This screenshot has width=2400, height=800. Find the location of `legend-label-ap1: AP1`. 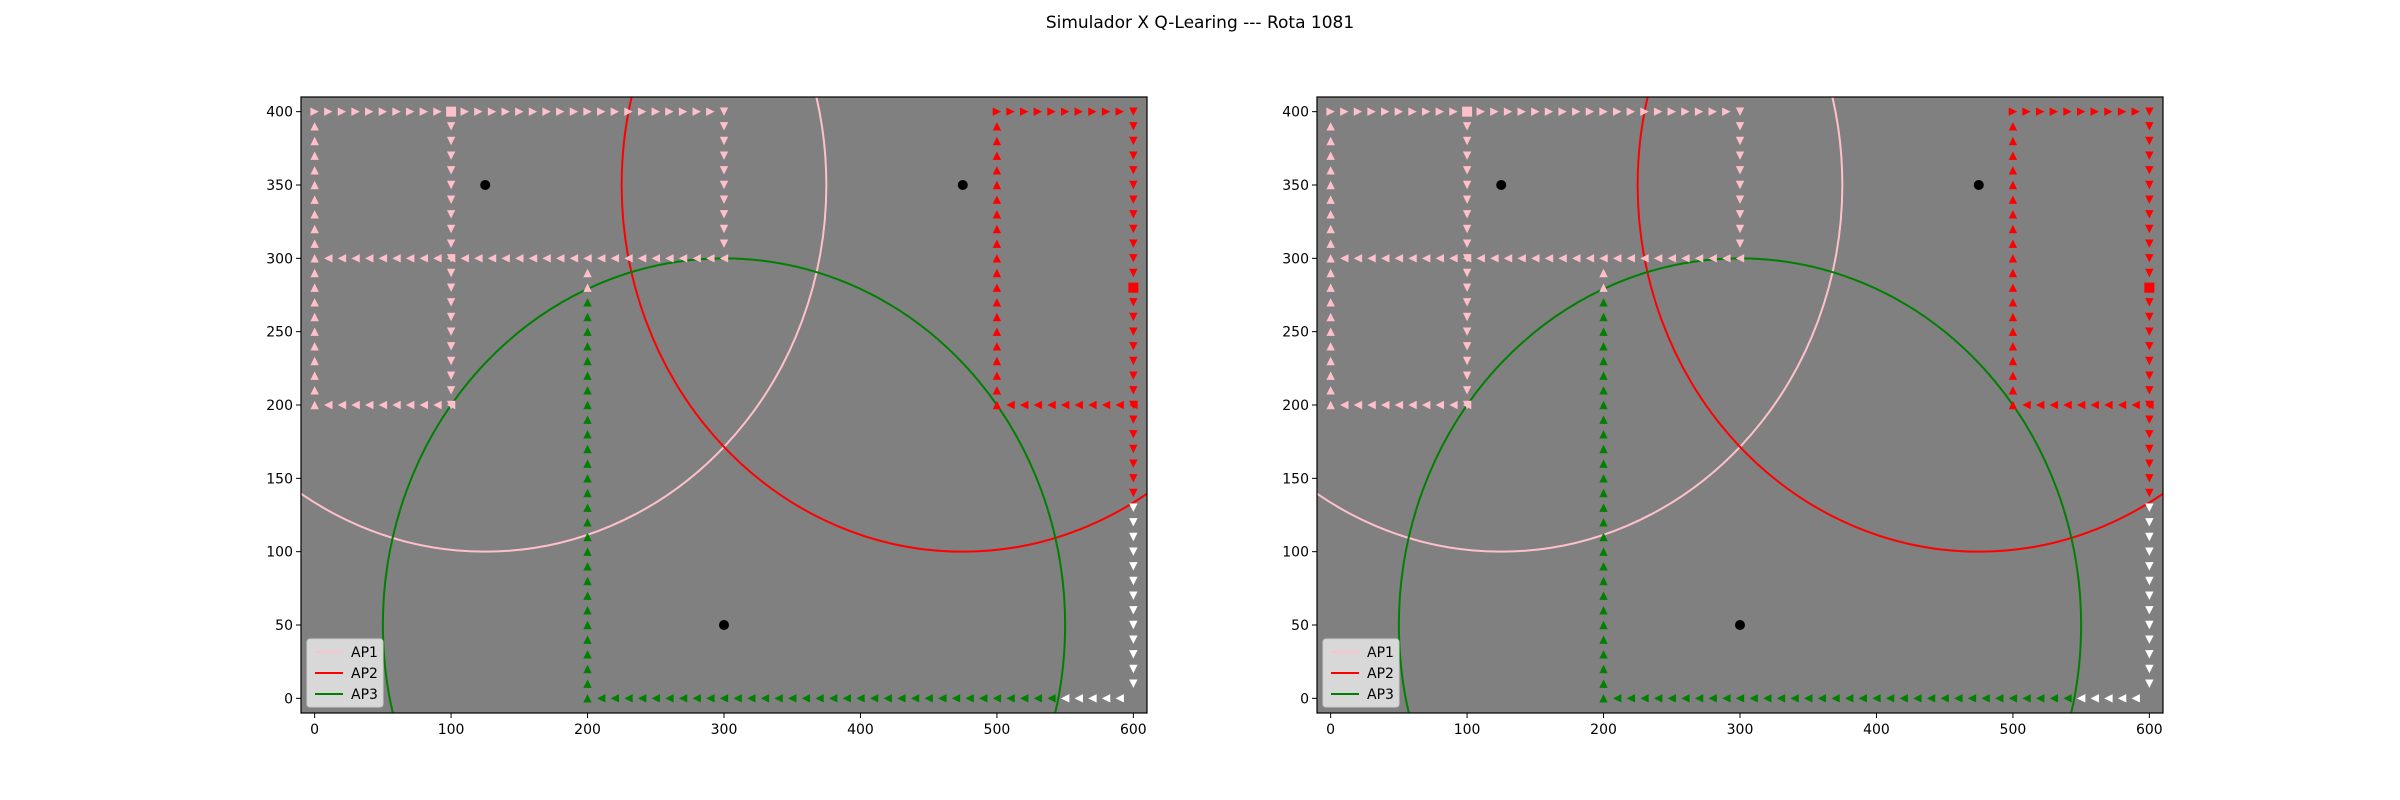

legend-label-ap1: AP1 is located at coordinates (1380, 653).